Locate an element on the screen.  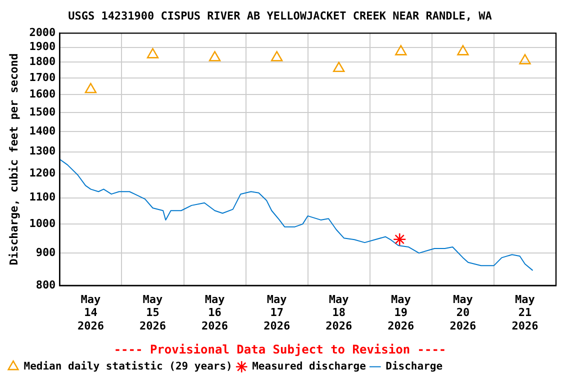
y-tick-label: 1100 is located at coordinates (42, 197).